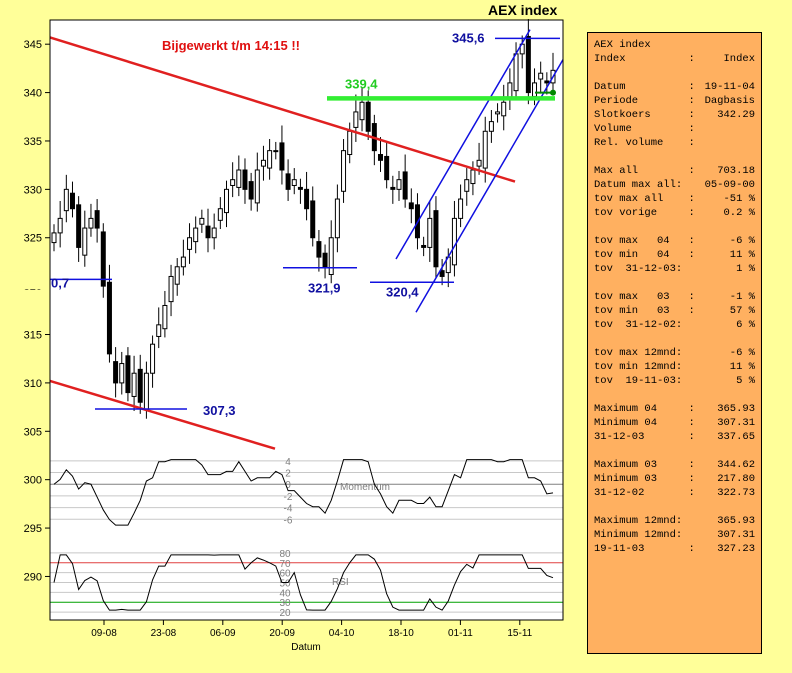  Describe the element at coordinates (674, 325) in the screenshot. I see `panel-row: tov 31-12-02: 6 %` at that location.